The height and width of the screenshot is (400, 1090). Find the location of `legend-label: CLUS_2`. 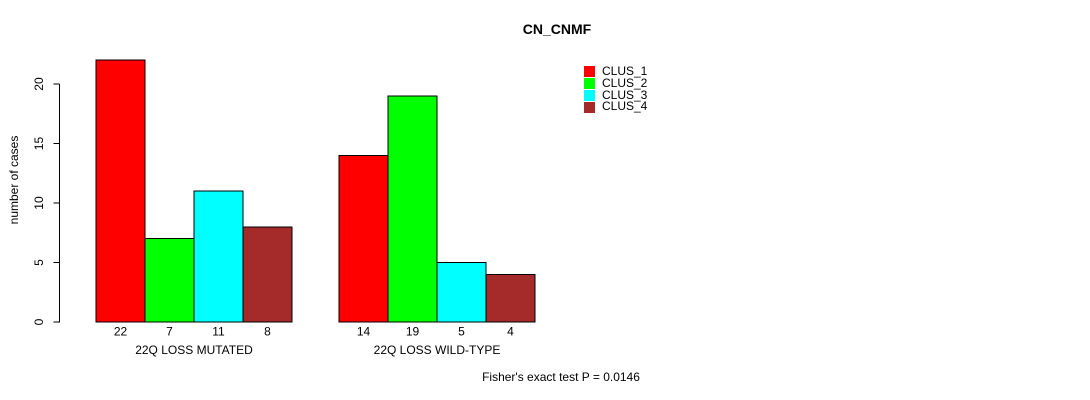

legend-label: CLUS_2 is located at coordinates (625, 82).